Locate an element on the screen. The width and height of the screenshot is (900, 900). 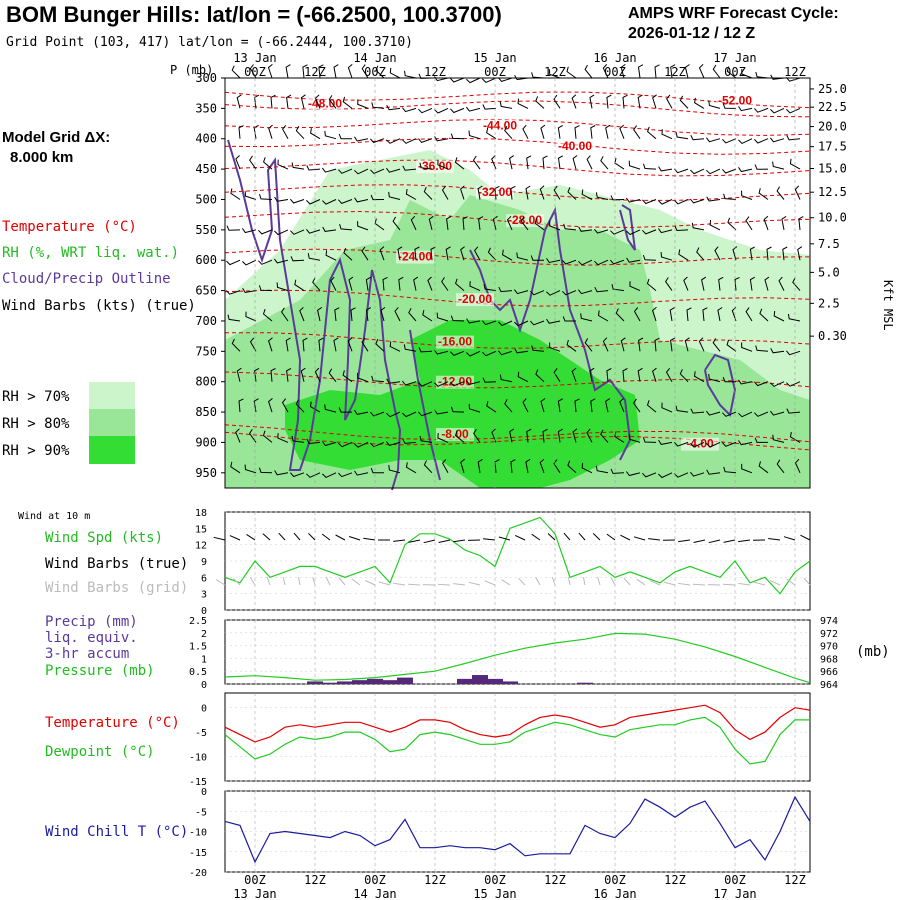
bottom-date-label: 16 Jan is located at coordinates (614, 893).